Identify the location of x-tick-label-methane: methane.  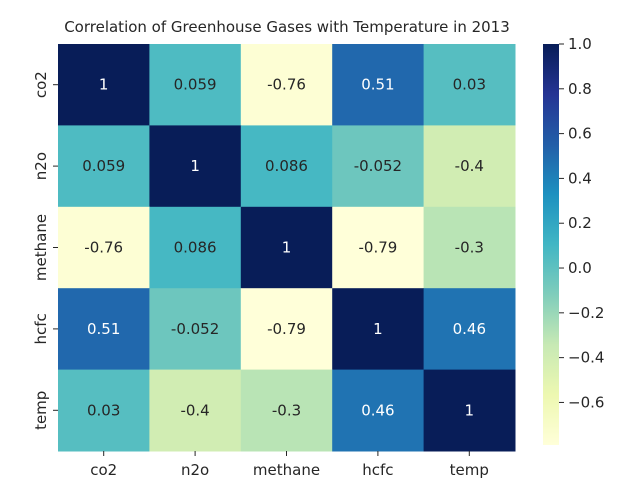
(286, 470).